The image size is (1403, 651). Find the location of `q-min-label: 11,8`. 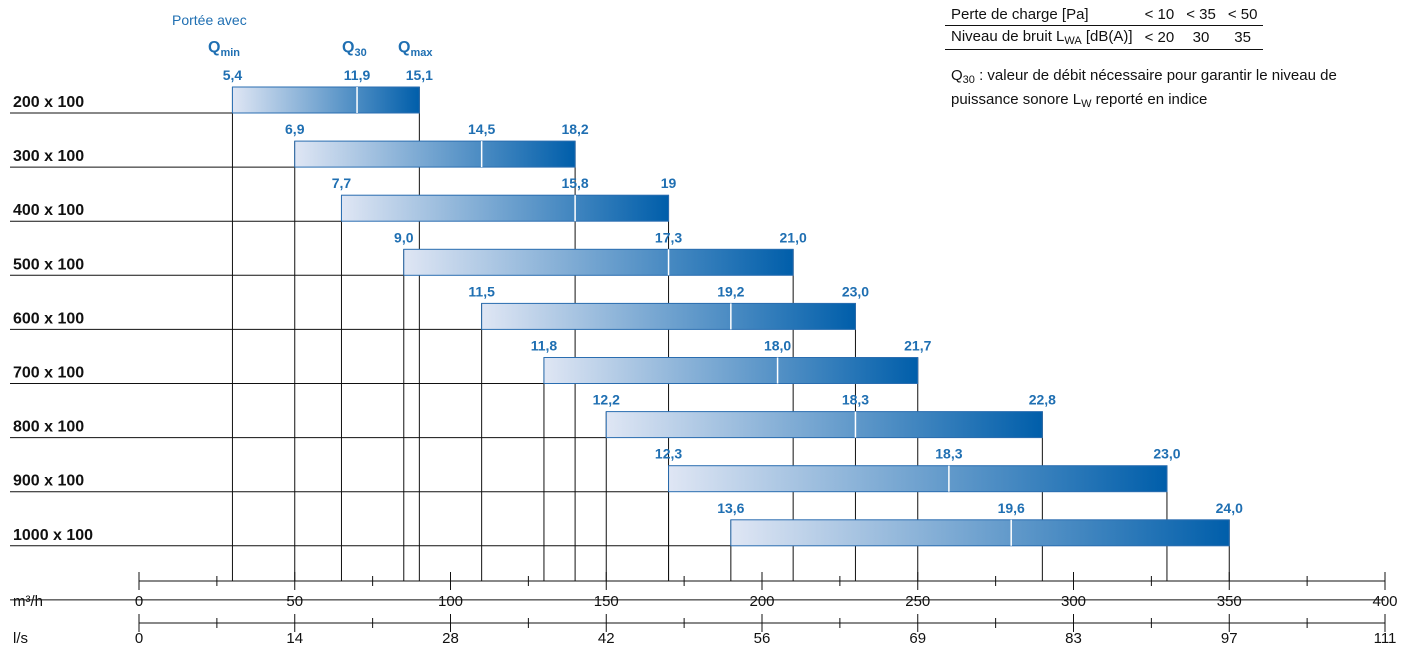

q-min-label: 11,8 is located at coordinates (544, 346).